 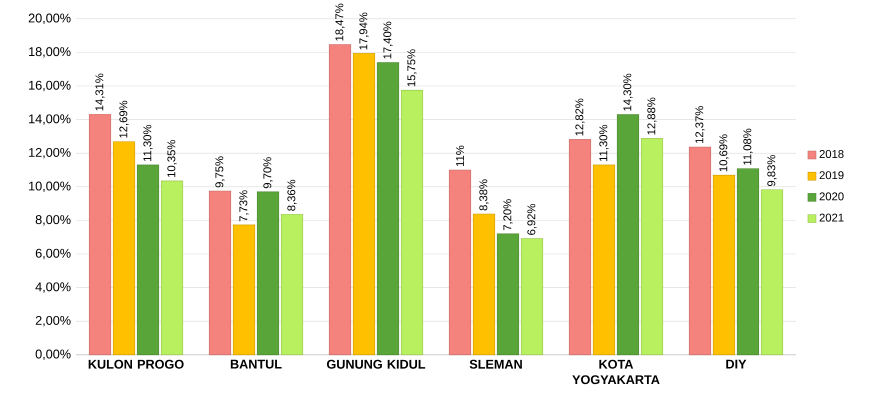 I want to click on data-label: 15,75%, so click(x=412, y=67).